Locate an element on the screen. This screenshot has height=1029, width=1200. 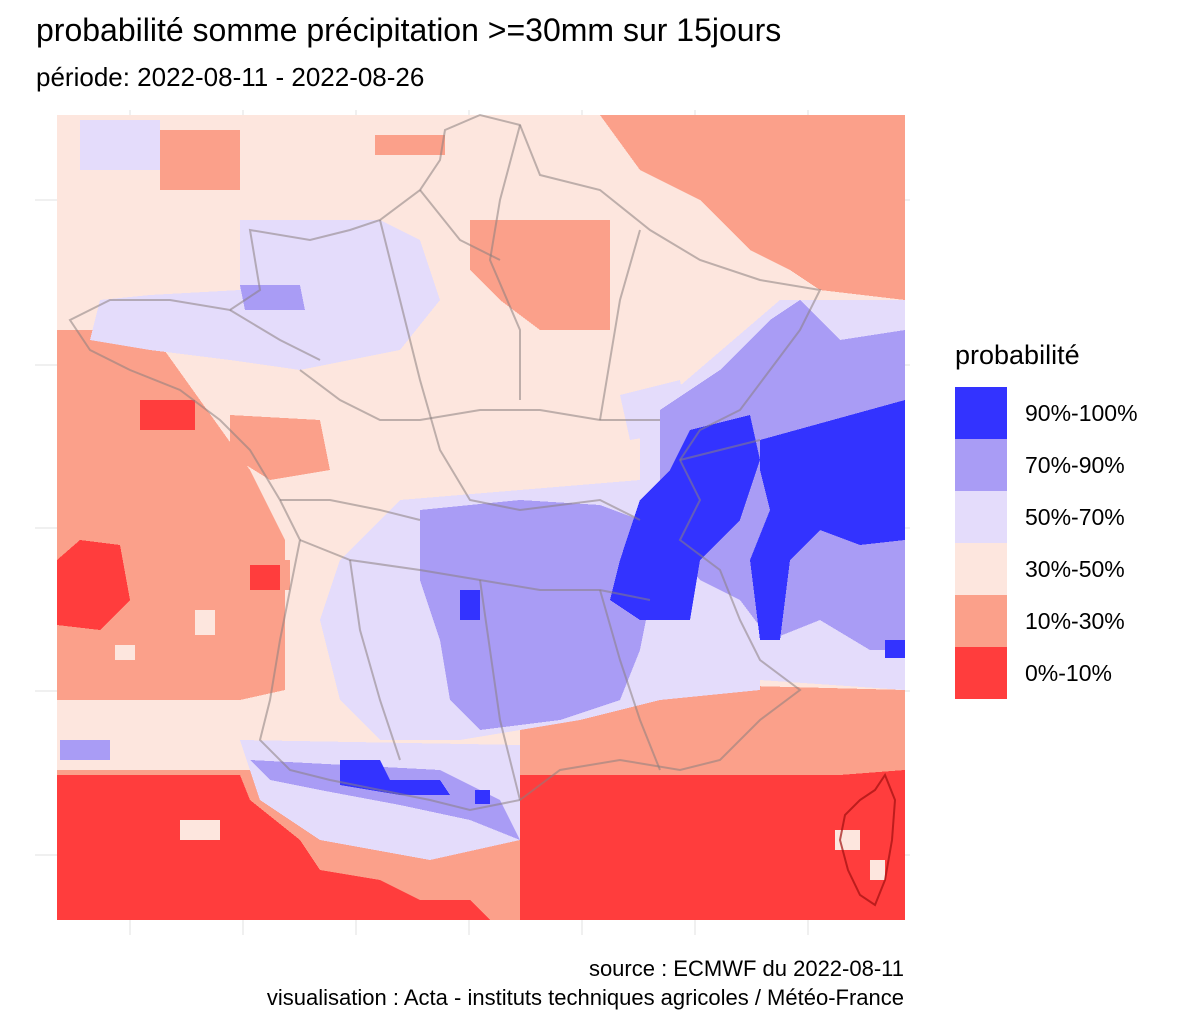
legend-label: 70%-90% is located at coordinates (1075, 464).